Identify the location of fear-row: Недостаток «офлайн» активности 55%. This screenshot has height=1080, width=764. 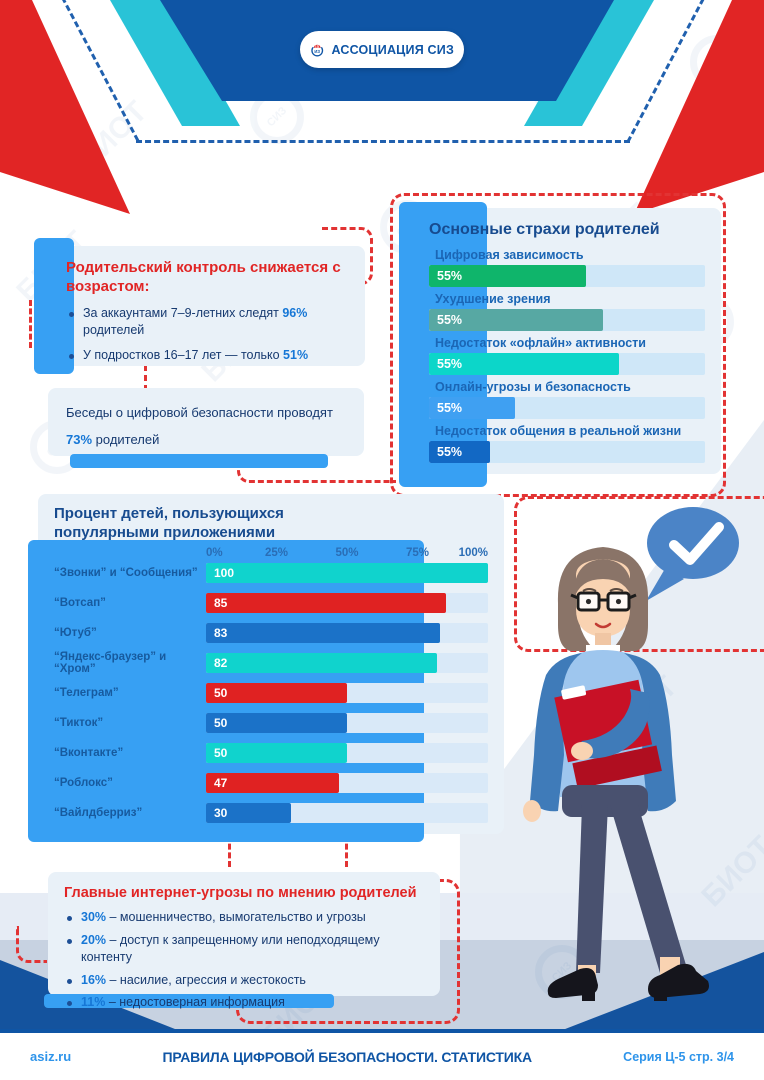
(567, 355).